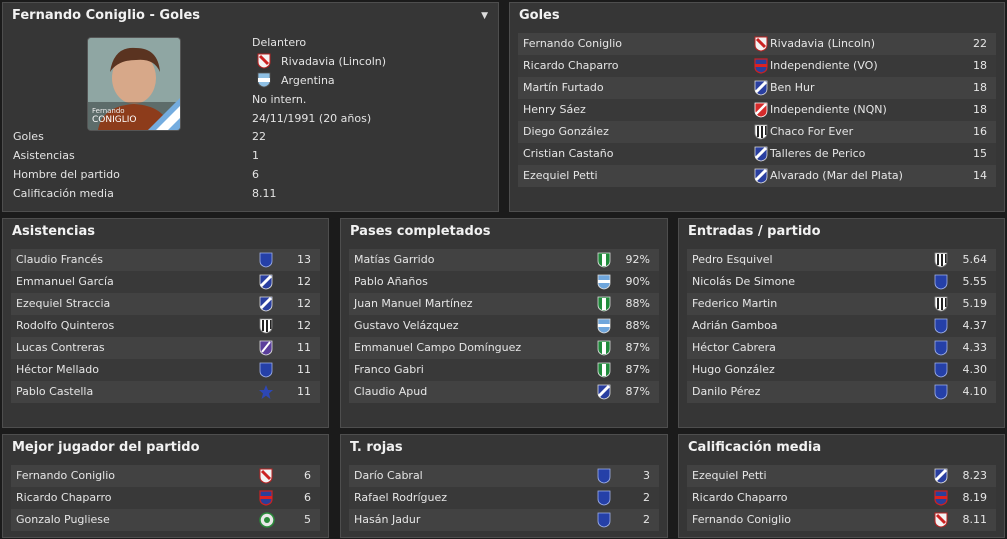 The image size is (1007, 539). I want to click on player-name: Claudio Francés, so click(60, 259).